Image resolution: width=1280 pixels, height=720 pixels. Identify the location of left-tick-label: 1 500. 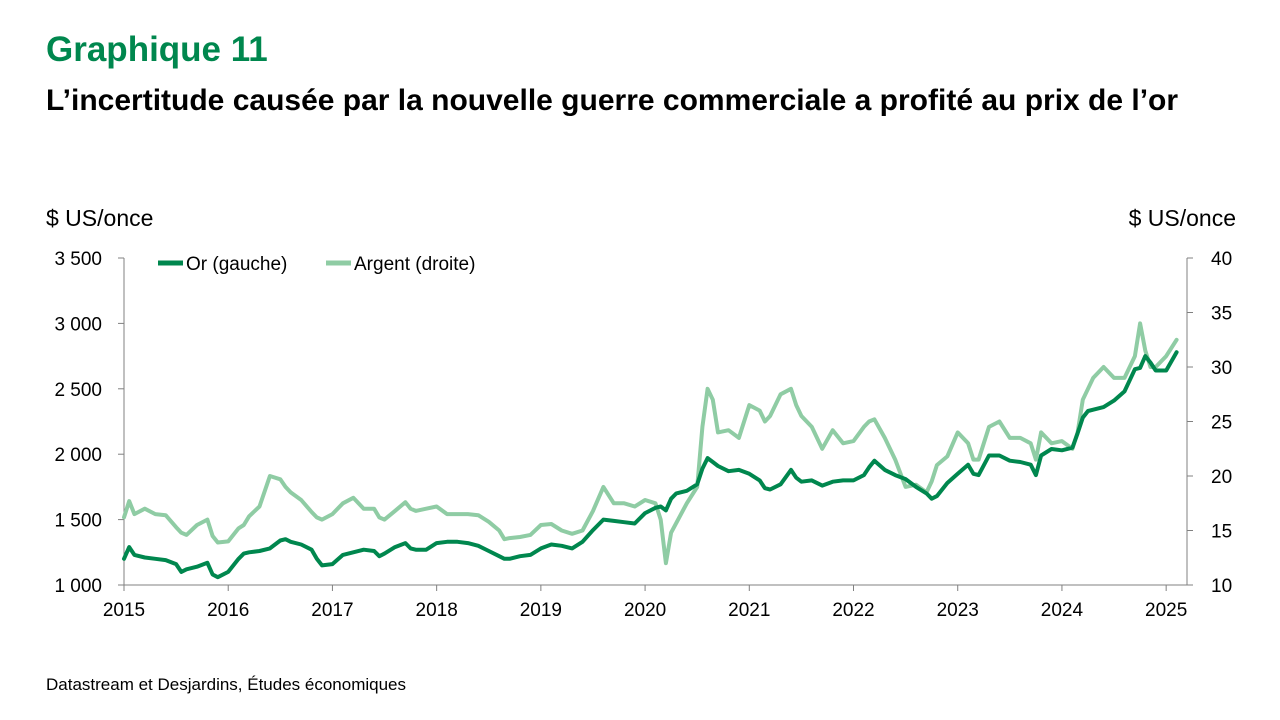
(78, 521).